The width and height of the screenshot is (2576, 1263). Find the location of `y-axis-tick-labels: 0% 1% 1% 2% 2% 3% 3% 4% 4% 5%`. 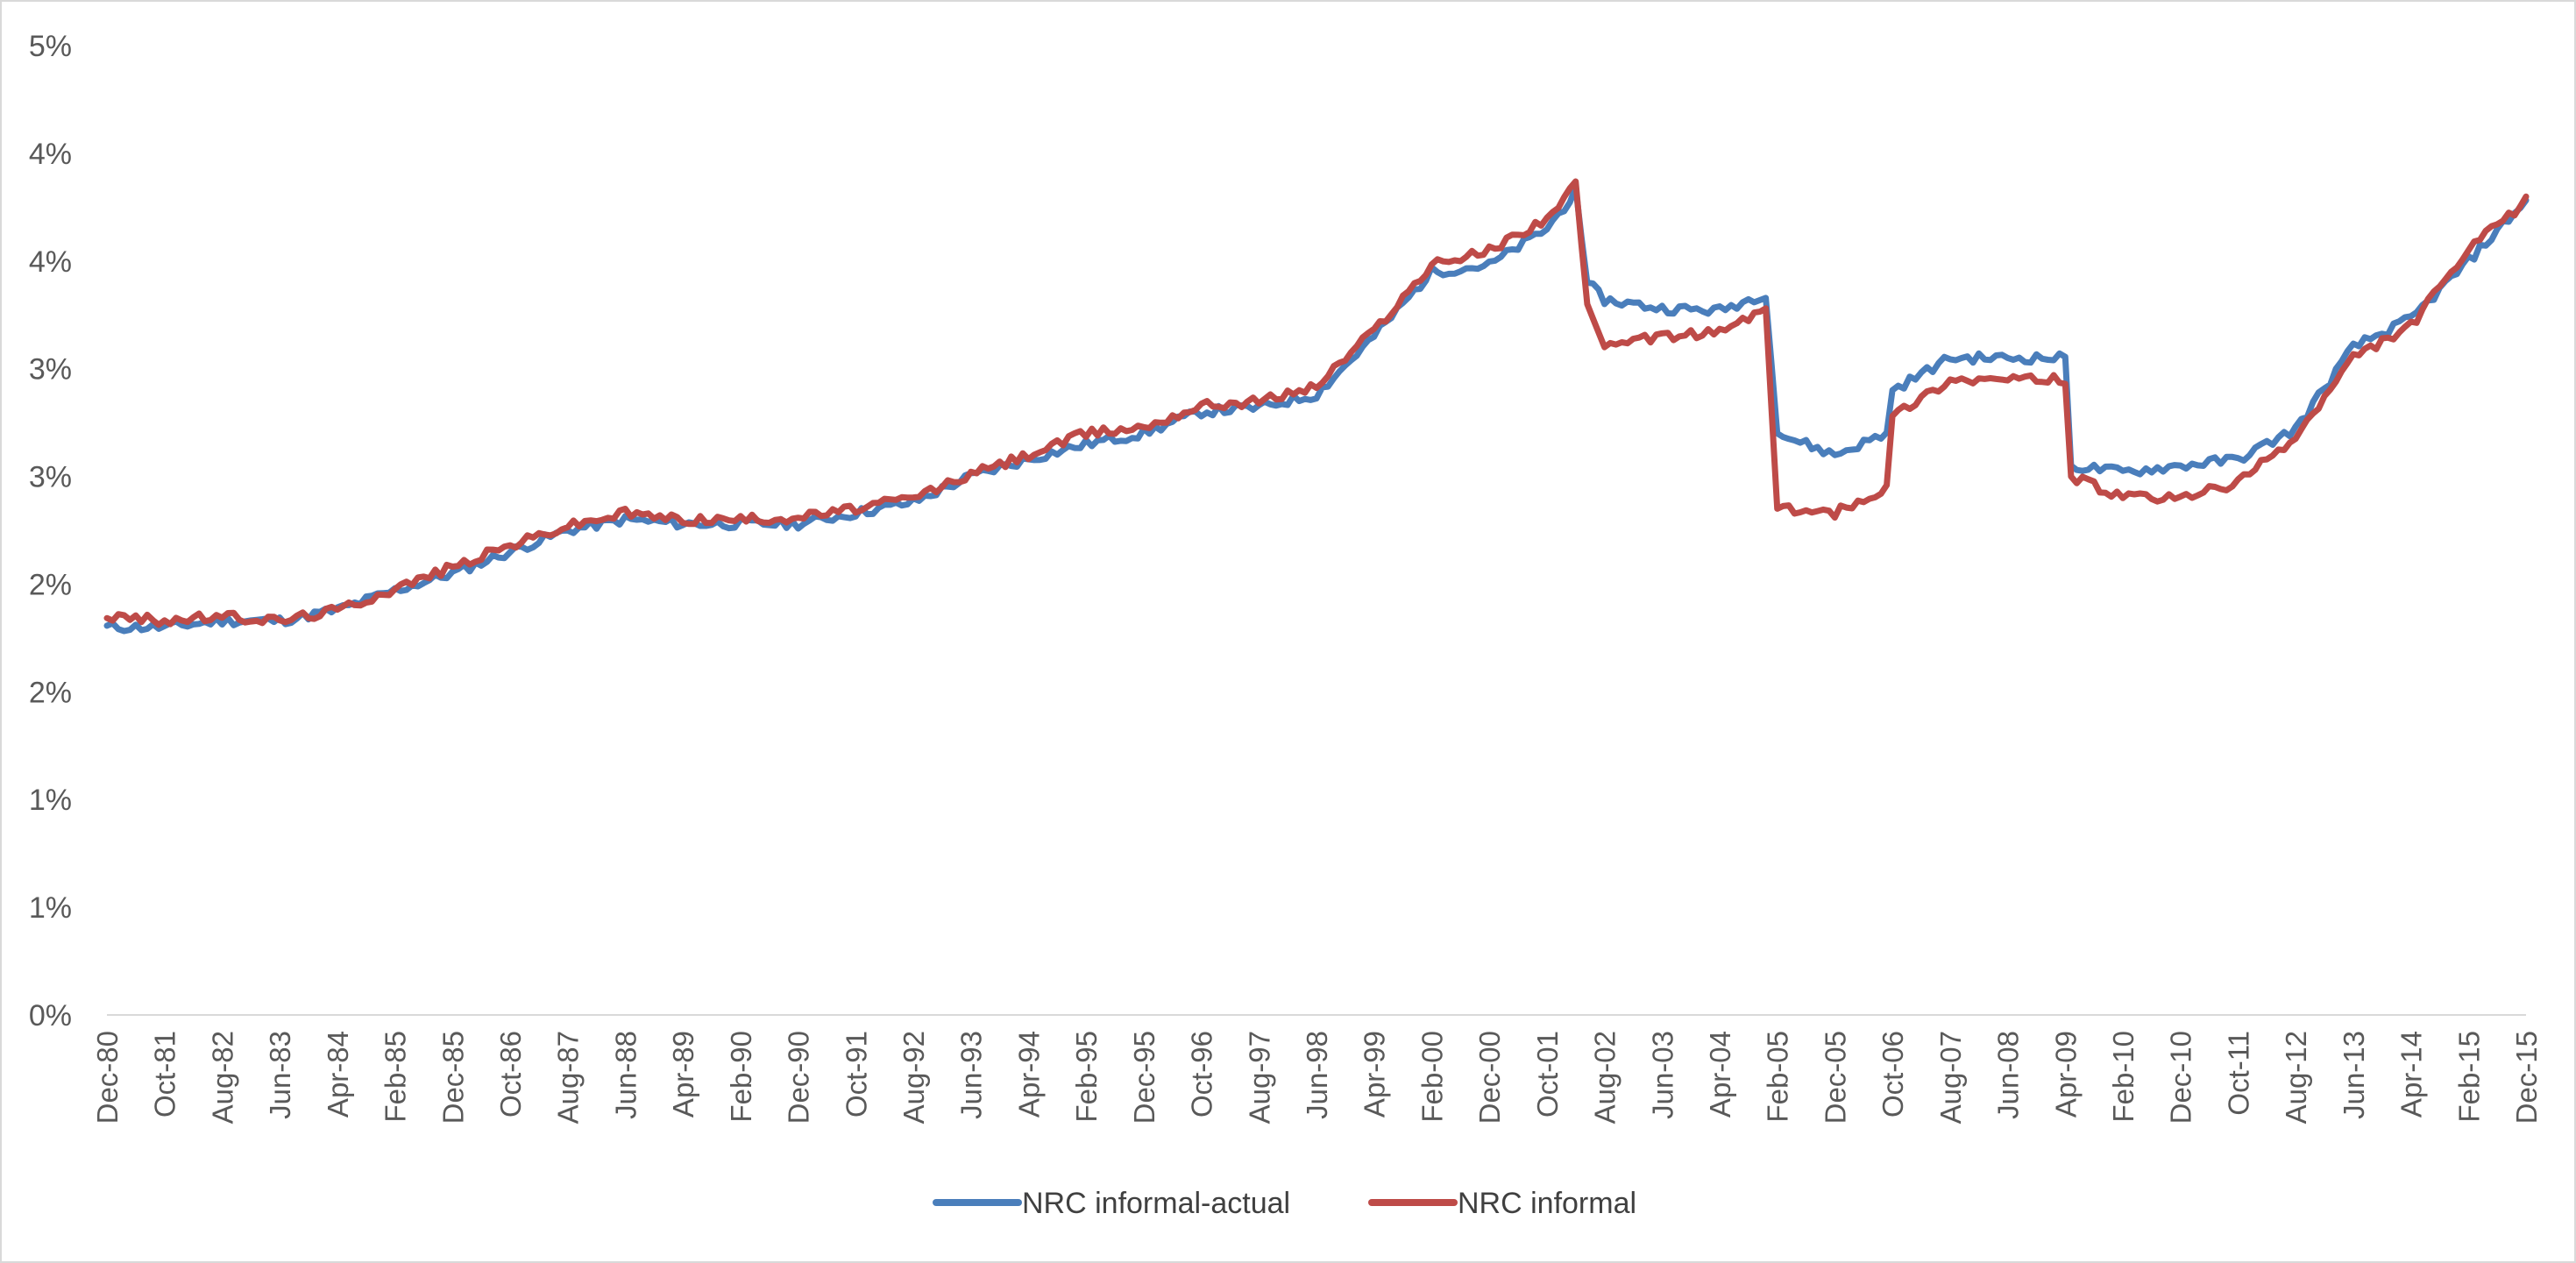

y-axis-tick-labels: 0% 1% 1% 2% 2% 3% 3% 4% 4% 5% is located at coordinates (50, 531).